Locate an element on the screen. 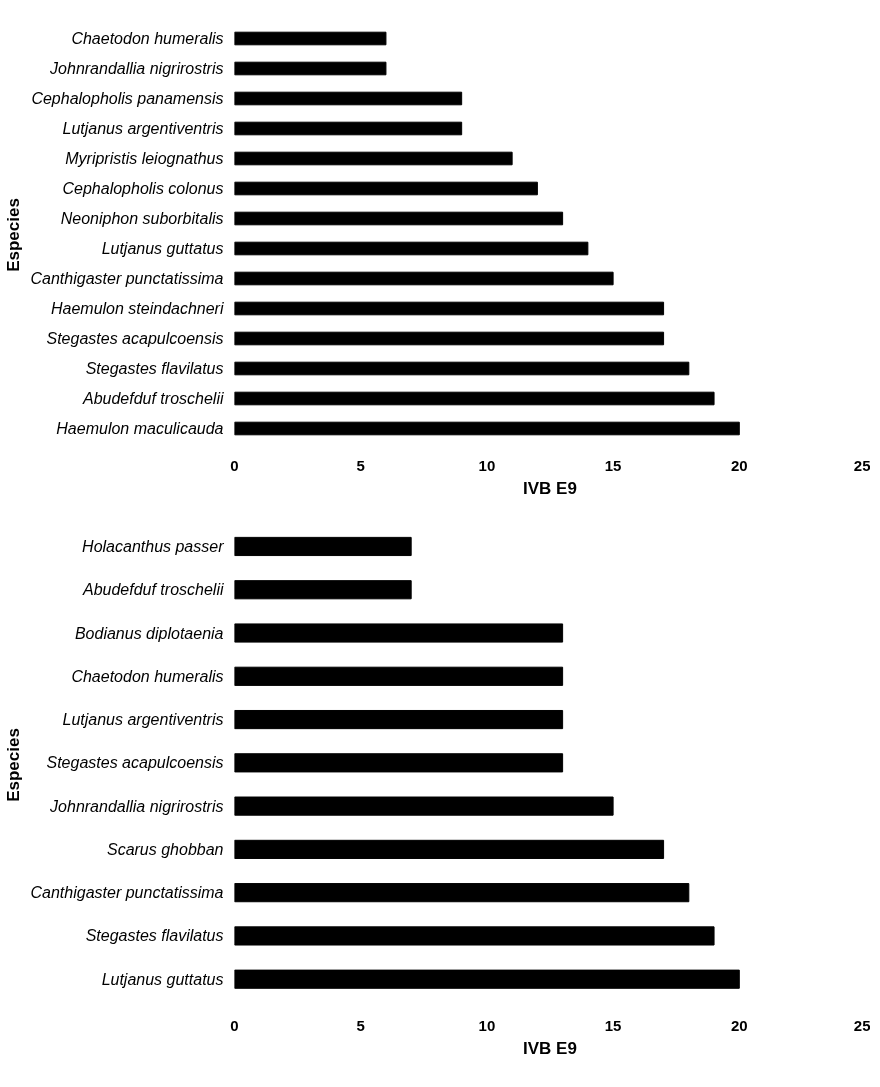 The image size is (880, 1087). y-tick-label: Myripristis leiognathus is located at coordinates (144, 158).